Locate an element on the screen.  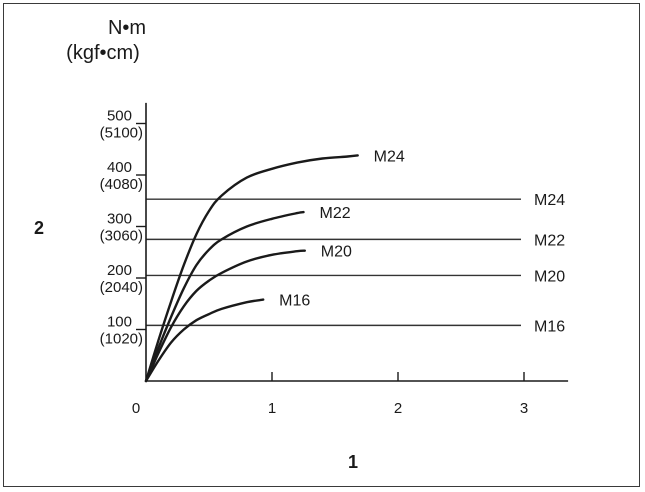
y-unit-label-secondary: (kgf•cm) is located at coordinates (103, 53).